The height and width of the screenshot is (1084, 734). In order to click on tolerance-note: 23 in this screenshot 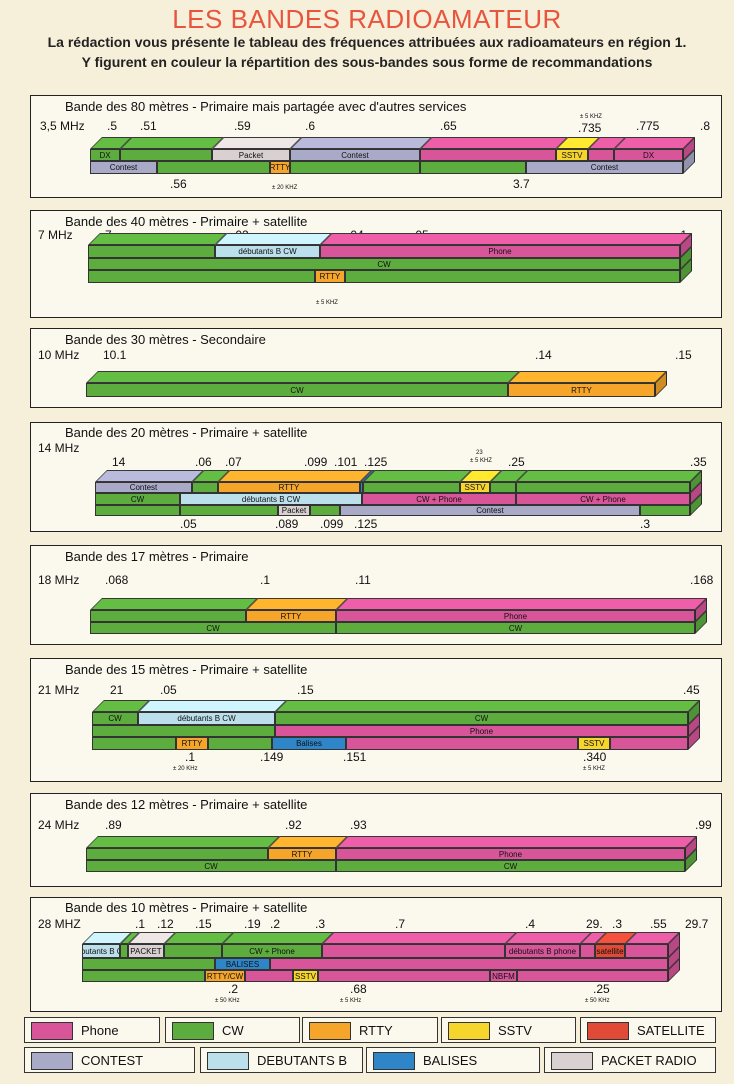, I will do `click(479, 453)`.